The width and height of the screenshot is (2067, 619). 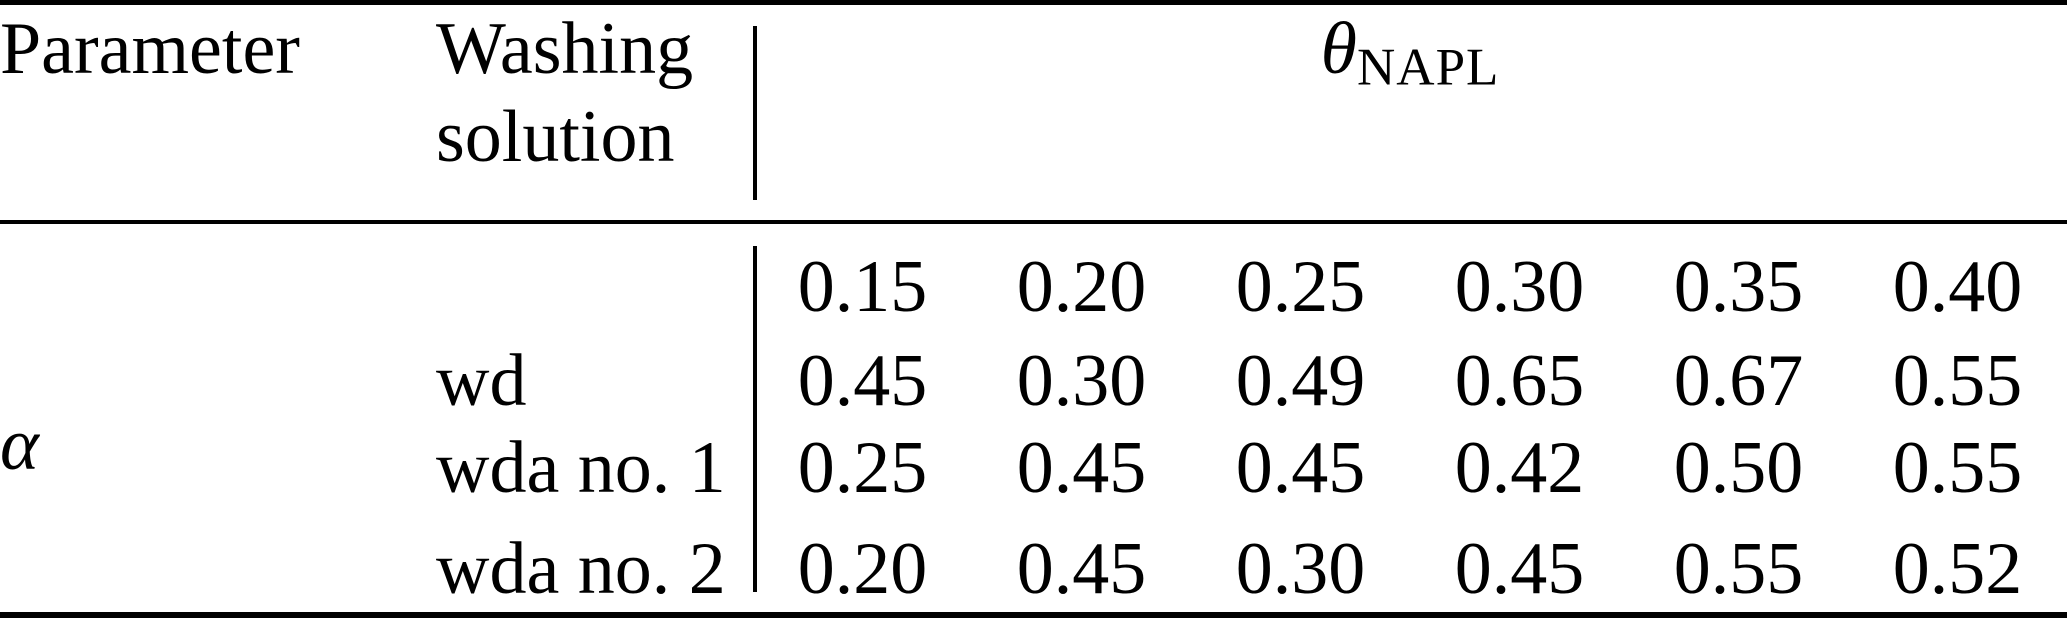 What do you see at coordinates (1300, 287) in the screenshot?
I see `theta-value-cell: 0.25` at bounding box center [1300, 287].